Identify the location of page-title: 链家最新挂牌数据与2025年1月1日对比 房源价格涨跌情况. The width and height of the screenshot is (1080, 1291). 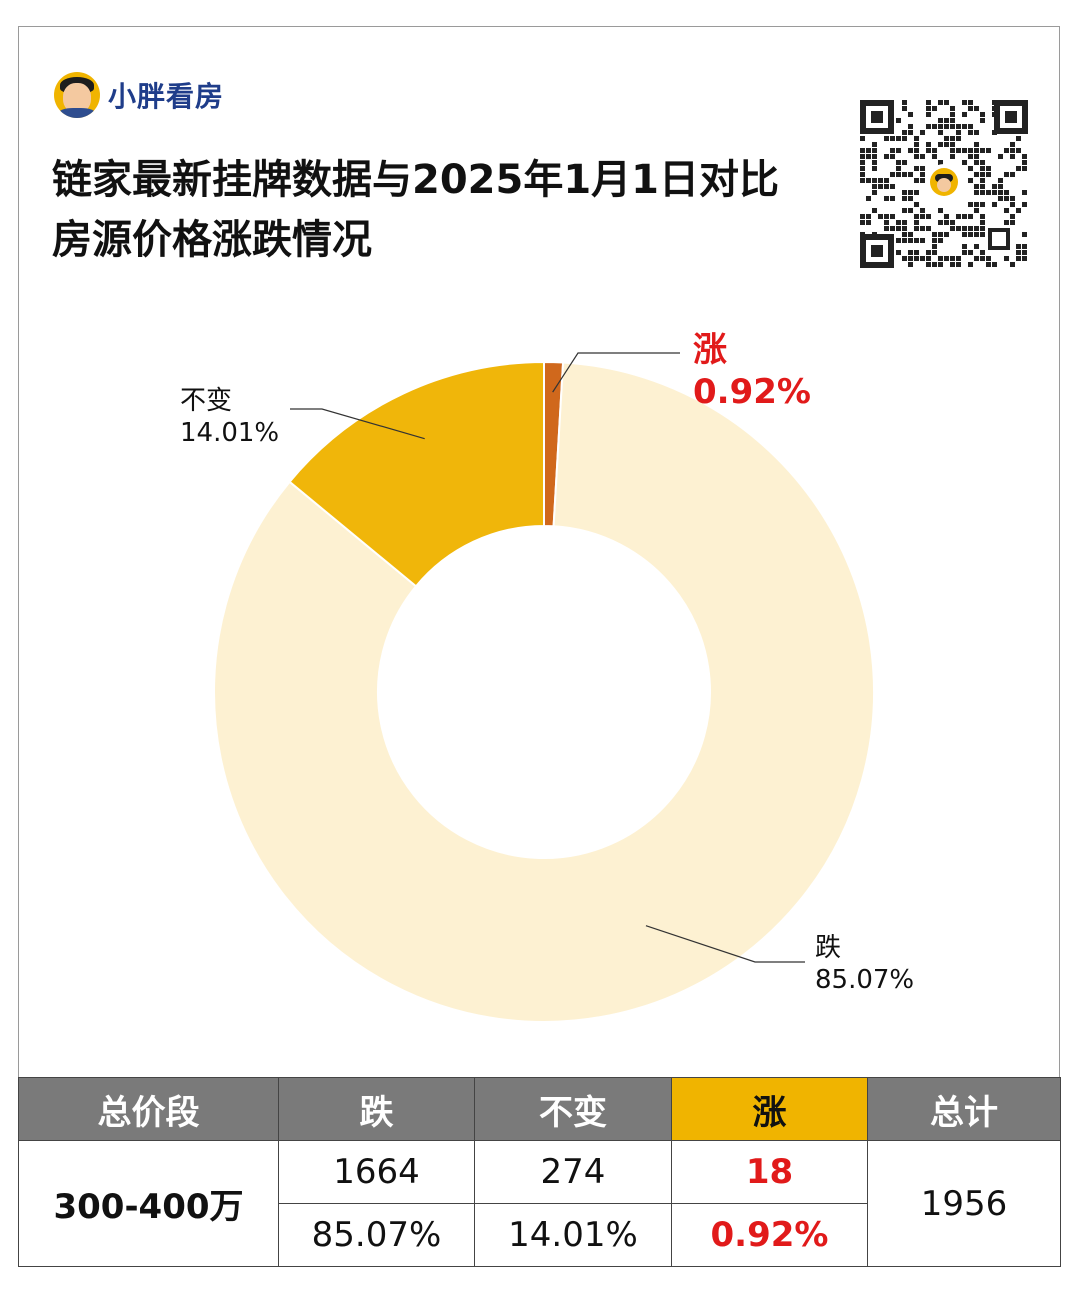
(452, 210).